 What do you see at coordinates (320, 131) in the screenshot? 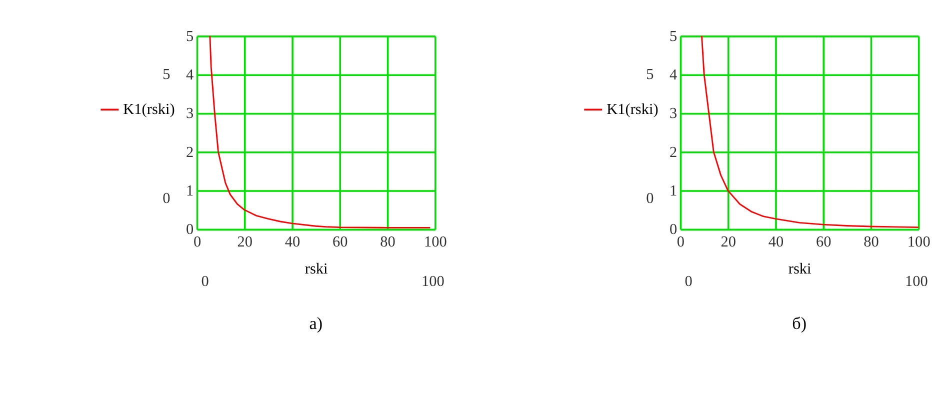
I see `line-series` at bounding box center [320, 131].